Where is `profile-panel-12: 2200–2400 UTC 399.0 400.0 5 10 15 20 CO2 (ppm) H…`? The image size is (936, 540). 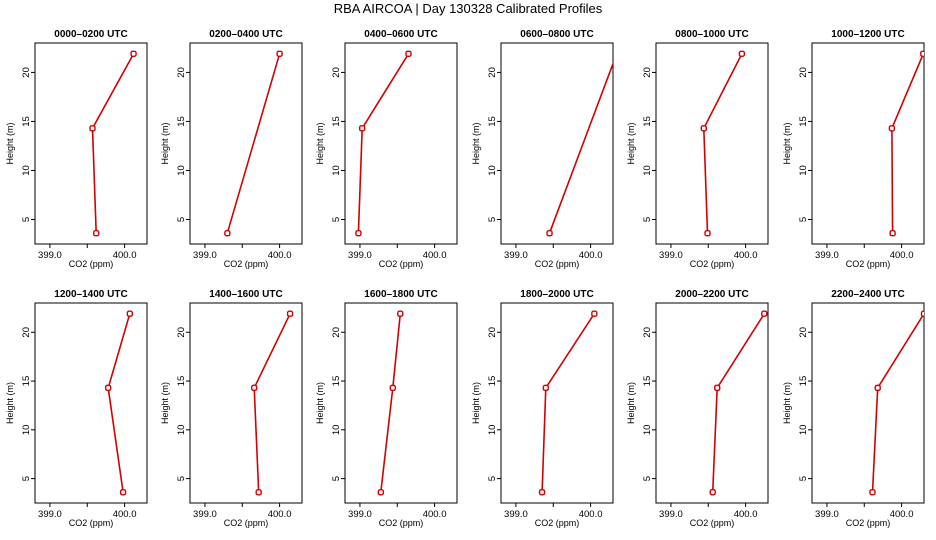
profile-panel-12: 2200–2400 UTC 399.0 400.0 5 10 15 20 CO2 (ppm) H… is located at coordinates (853, 408).